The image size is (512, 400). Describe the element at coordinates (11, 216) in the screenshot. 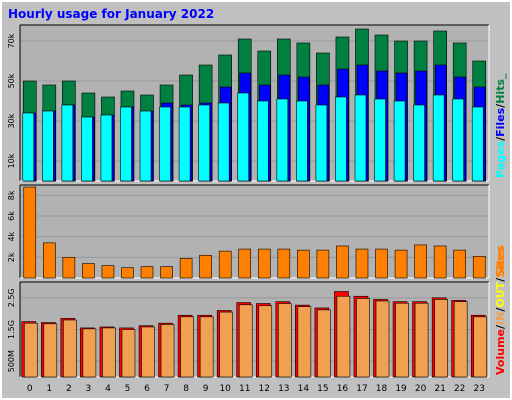

I see `y-tick-label: 6k` at that location.